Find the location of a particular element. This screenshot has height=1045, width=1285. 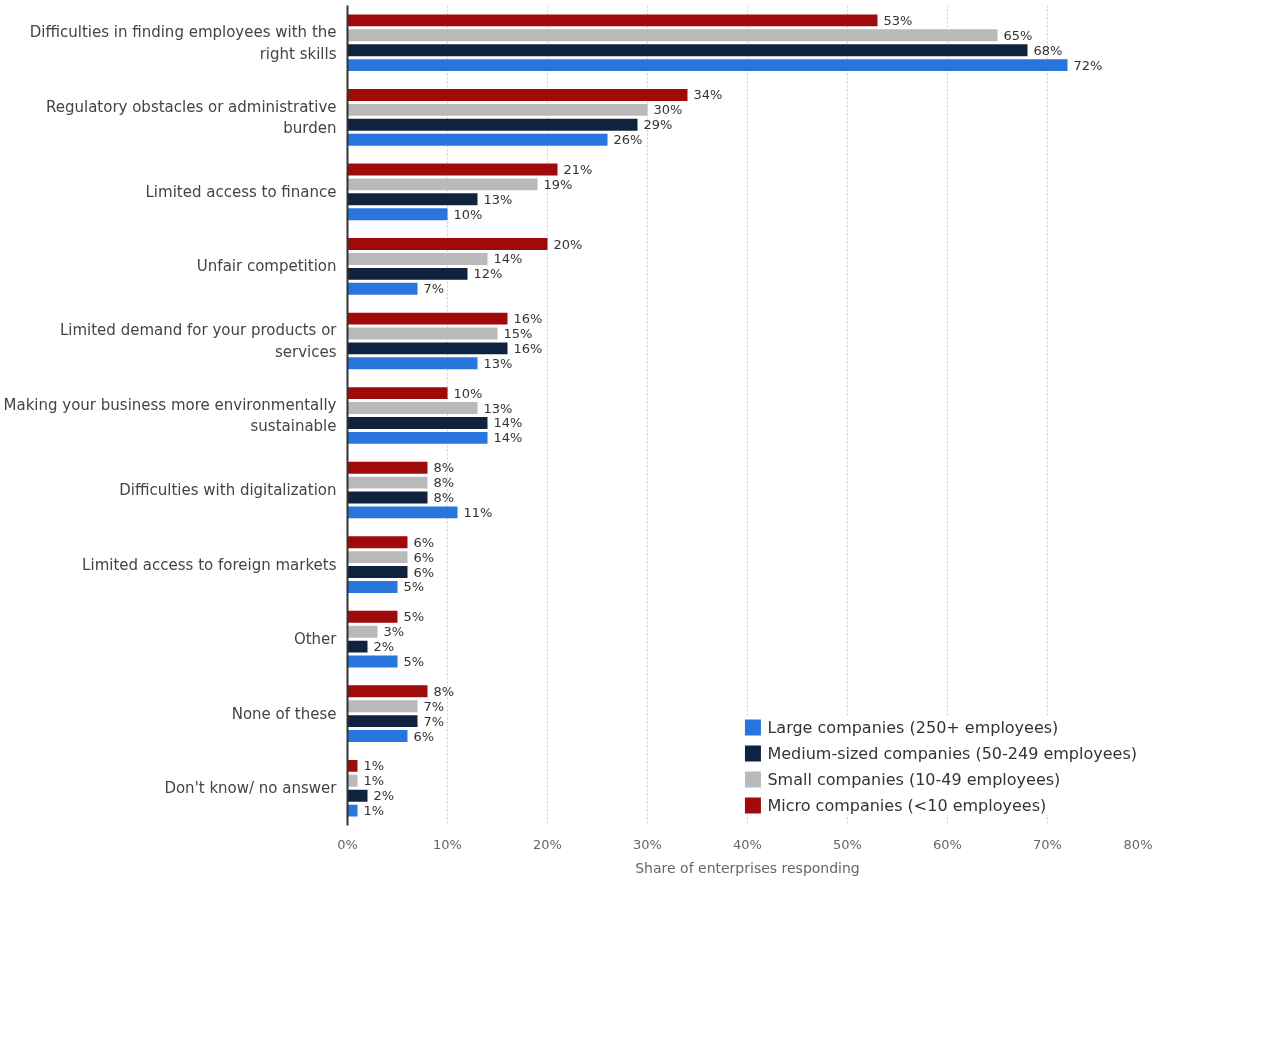

y-tick-label: Unfair competition is located at coordinates (266, 266).